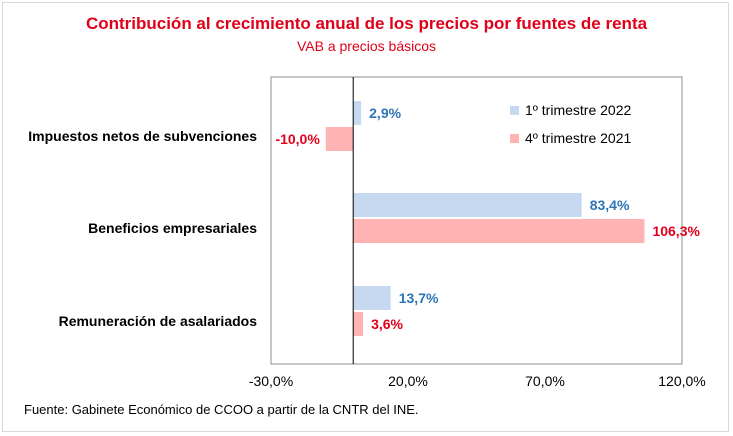 The width and height of the screenshot is (733, 436). Describe the element at coordinates (172, 228) in the screenshot. I see `category-label: Beneficios empresariales` at that location.